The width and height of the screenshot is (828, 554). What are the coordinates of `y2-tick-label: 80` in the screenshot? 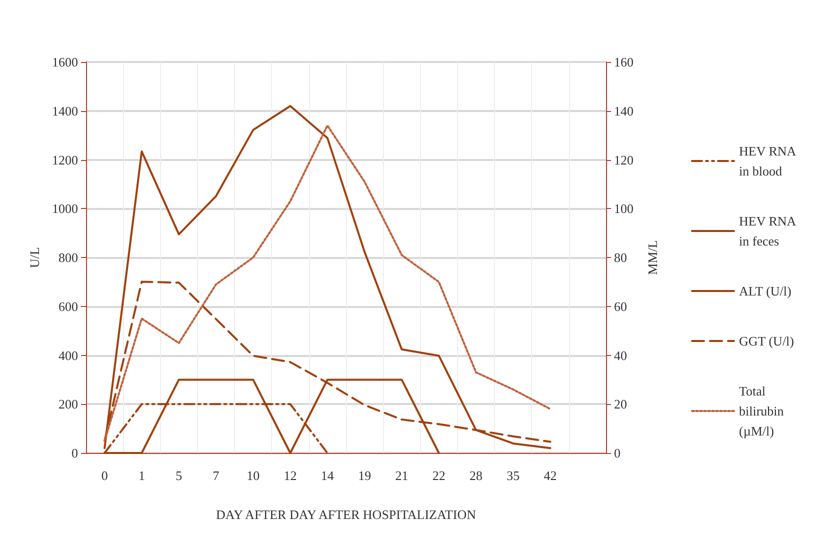 It's located at (620, 257).